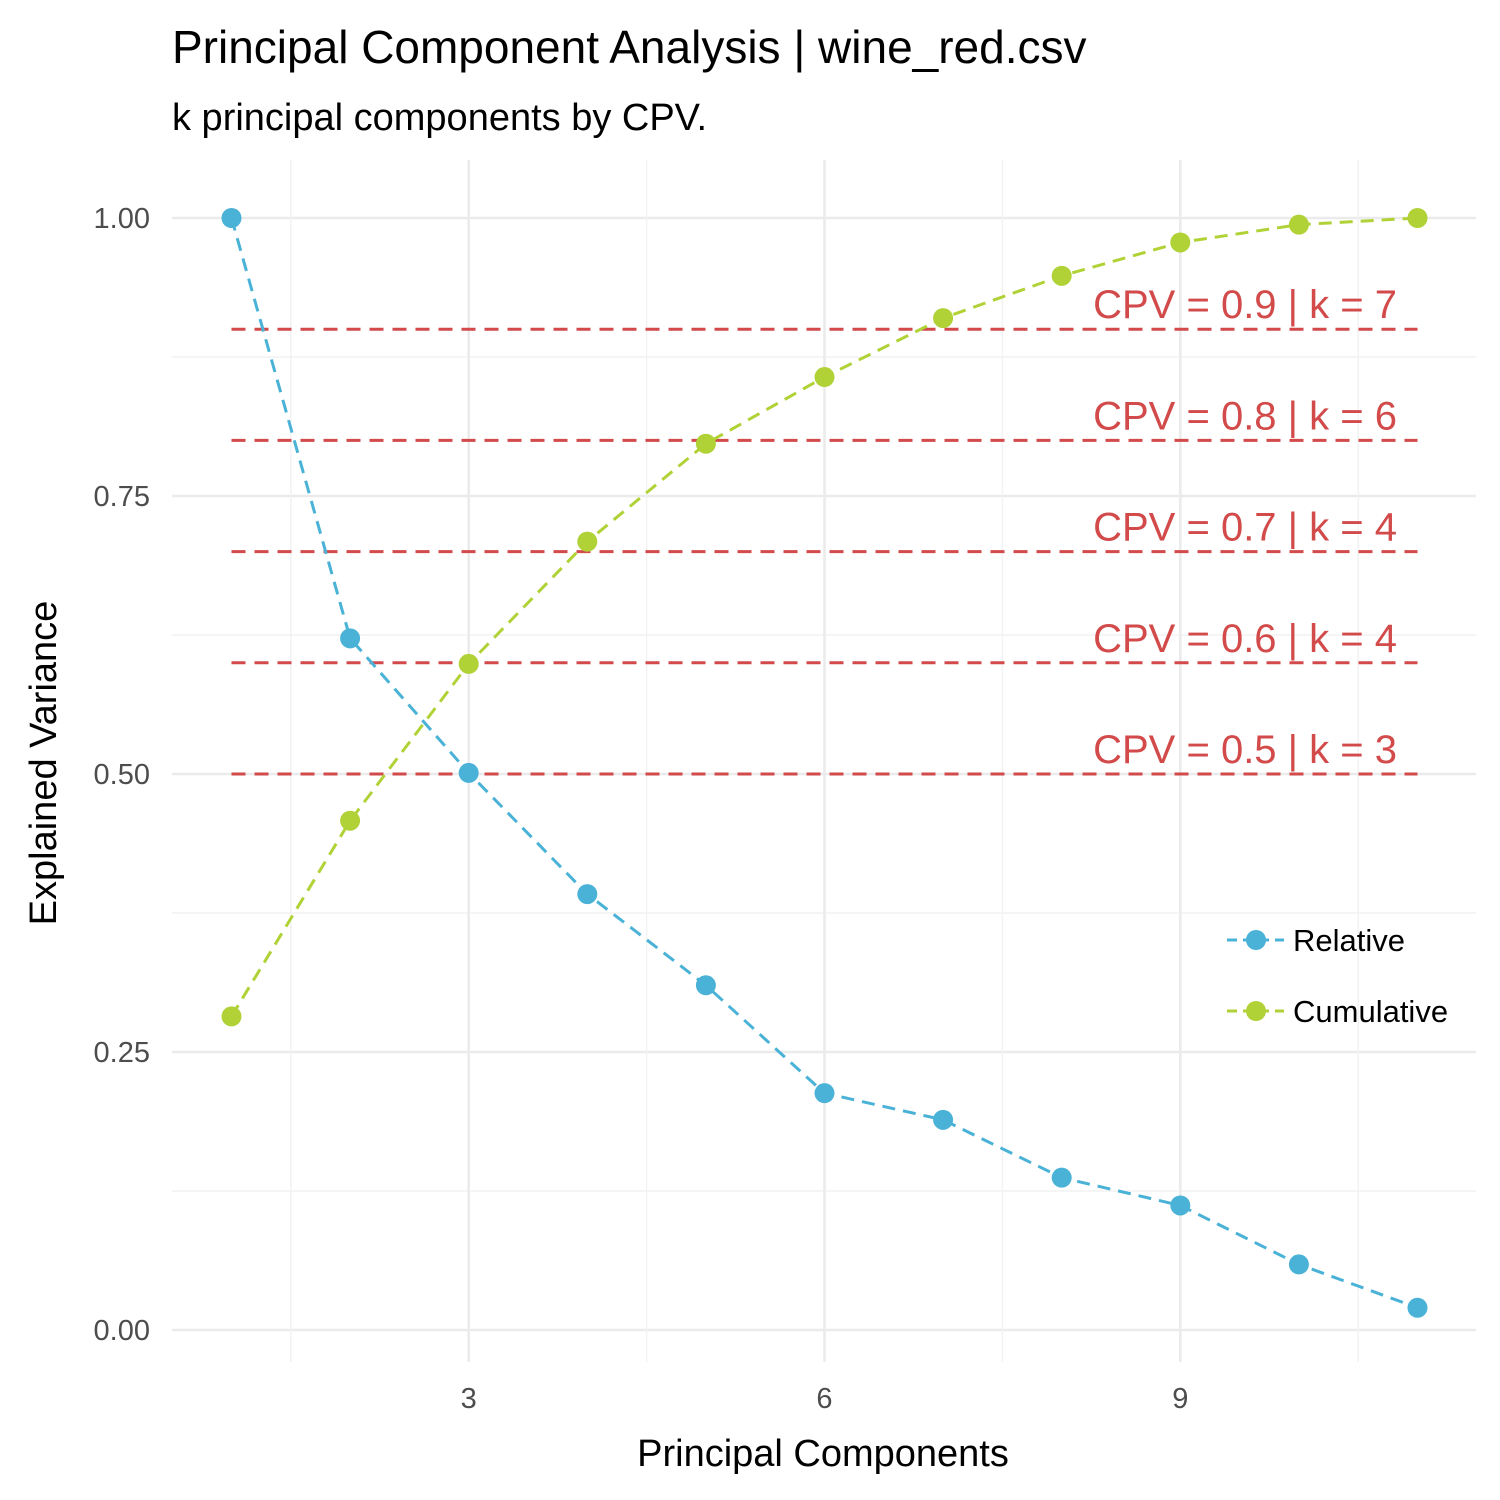 This screenshot has height=1500, width=1500. Describe the element at coordinates (1245, 528) in the screenshot. I see `cpv-reference-label: CPV = 0.7 | k = 4` at that location.